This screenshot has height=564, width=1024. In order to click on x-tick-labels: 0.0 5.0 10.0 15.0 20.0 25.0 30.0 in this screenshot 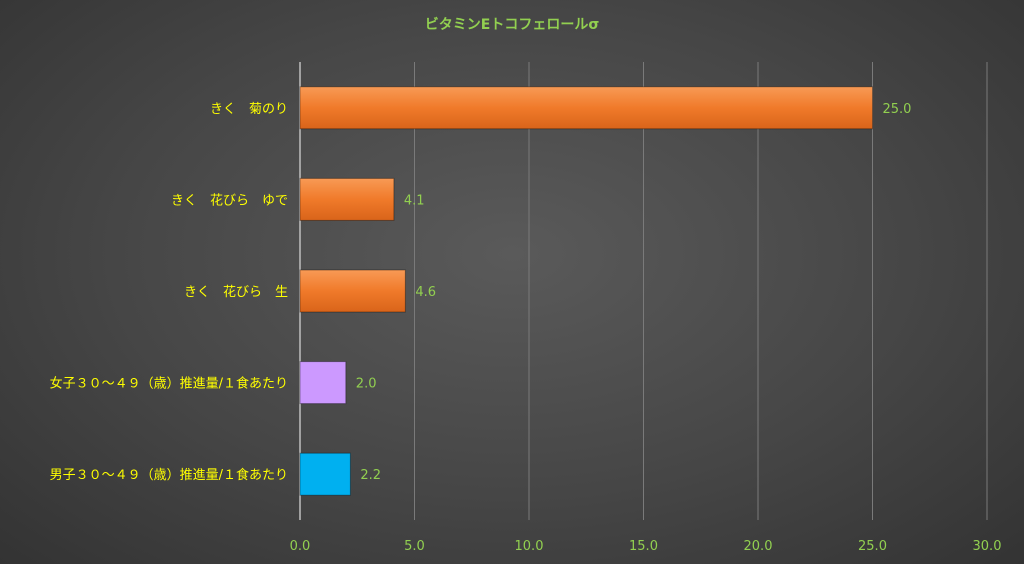, I will do `click(646, 546)`.